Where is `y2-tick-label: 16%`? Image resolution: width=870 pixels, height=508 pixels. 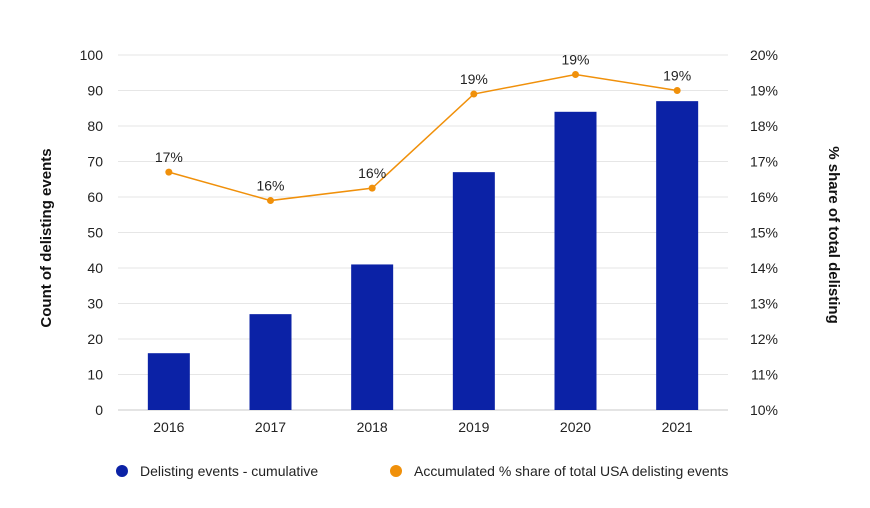
y2-tick-label: 16% is located at coordinates (764, 197).